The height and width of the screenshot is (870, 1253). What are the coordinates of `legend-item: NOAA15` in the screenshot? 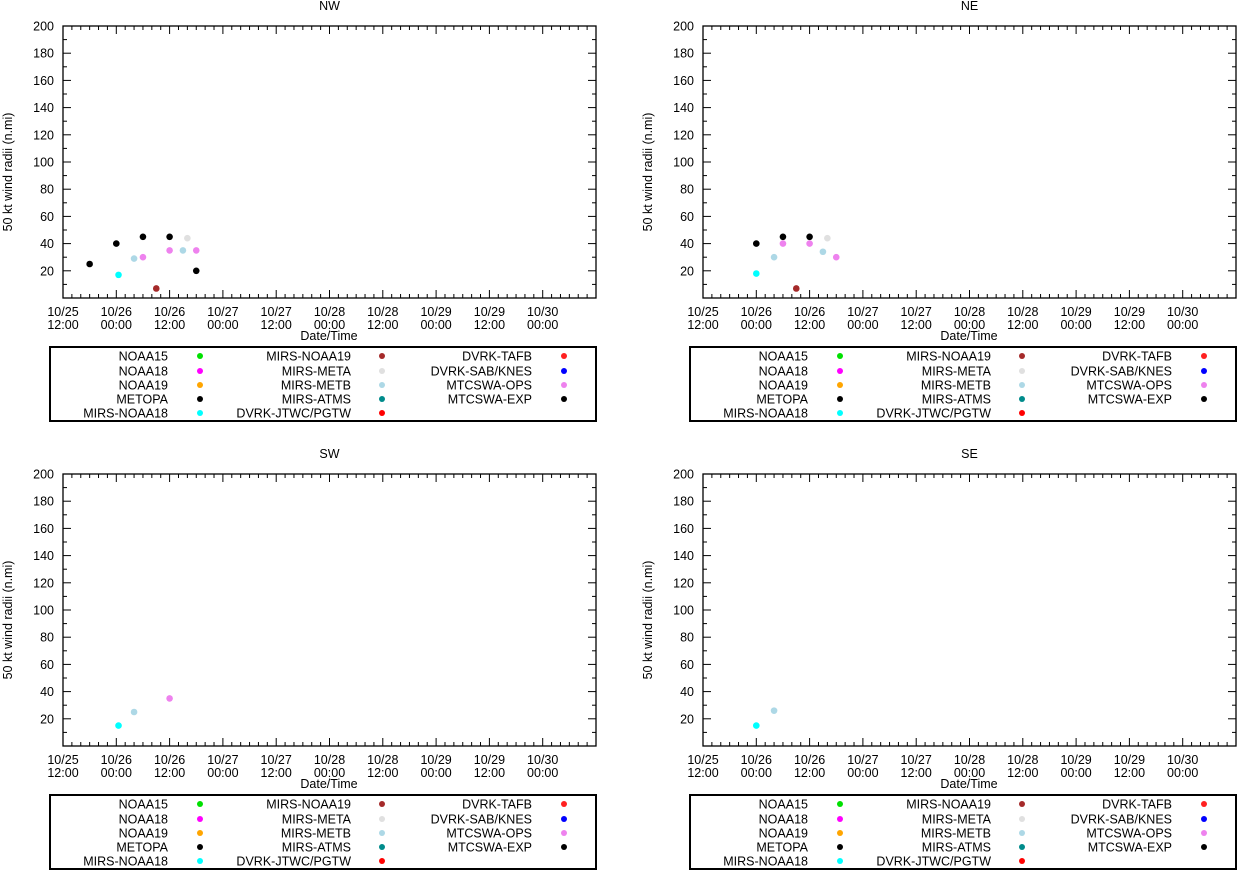 It's located at (801, 357).